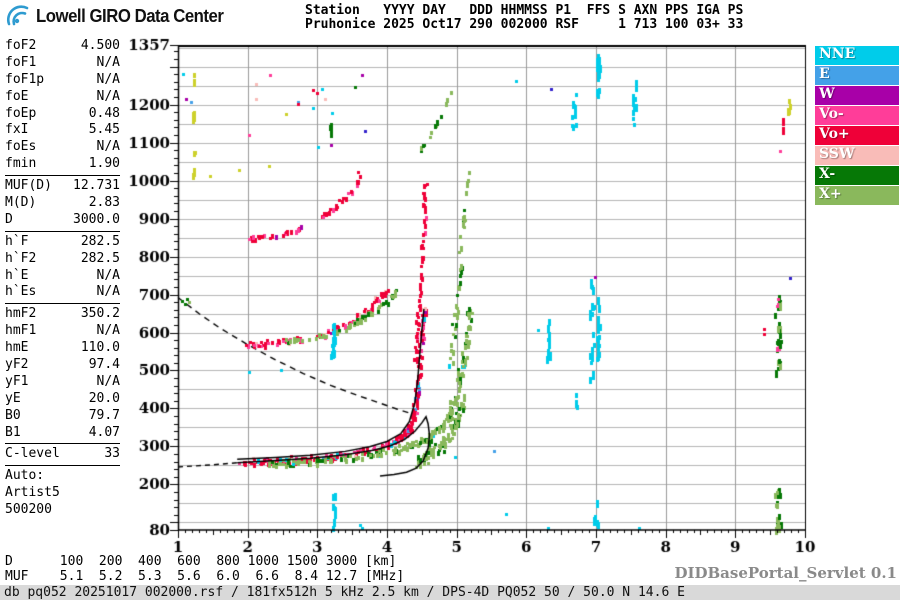 This screenshot has height=600, width=900. Describe the element at coordinates (857, 55) in the screenshot. I see `legend-item-nne: NNE` at that location.